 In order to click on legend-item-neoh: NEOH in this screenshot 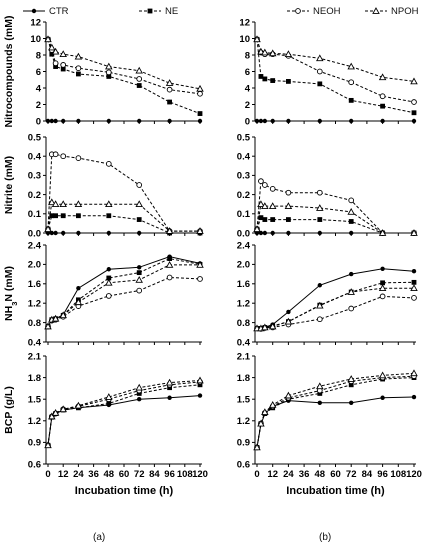, I will do `click(313, 11)`.